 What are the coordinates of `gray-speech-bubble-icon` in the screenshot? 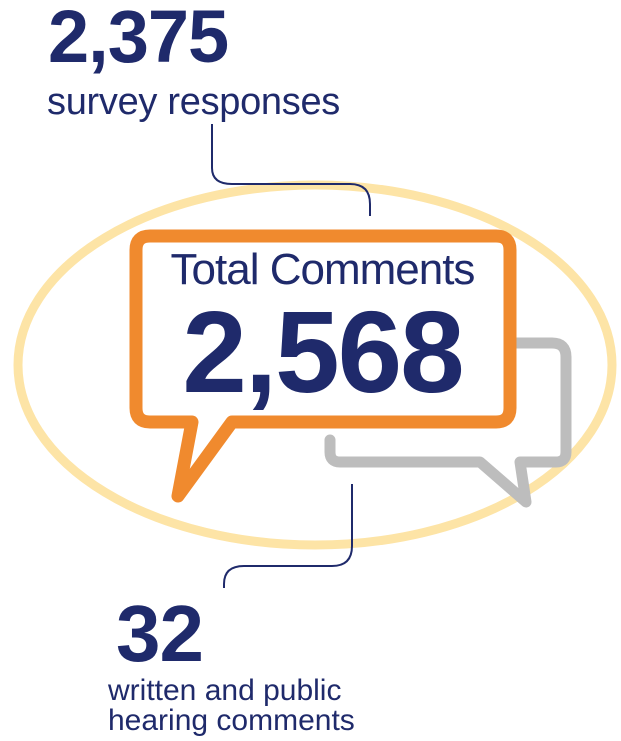 It's located at (448, 422).